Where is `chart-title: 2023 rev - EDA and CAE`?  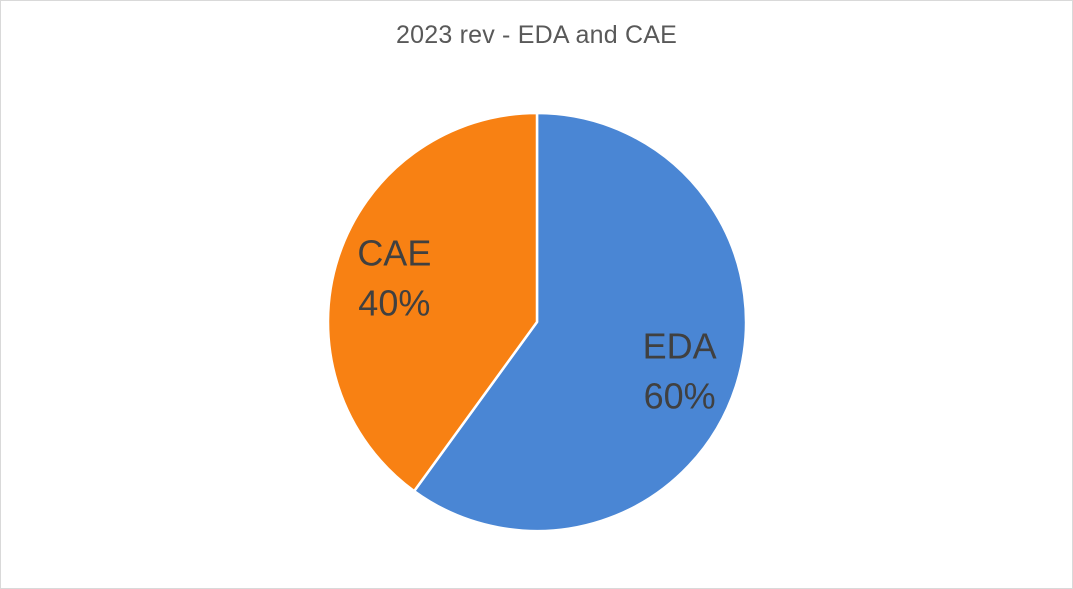
chart-title: 2023 rev - EDA and CAE is located at coordinates (536, 35).